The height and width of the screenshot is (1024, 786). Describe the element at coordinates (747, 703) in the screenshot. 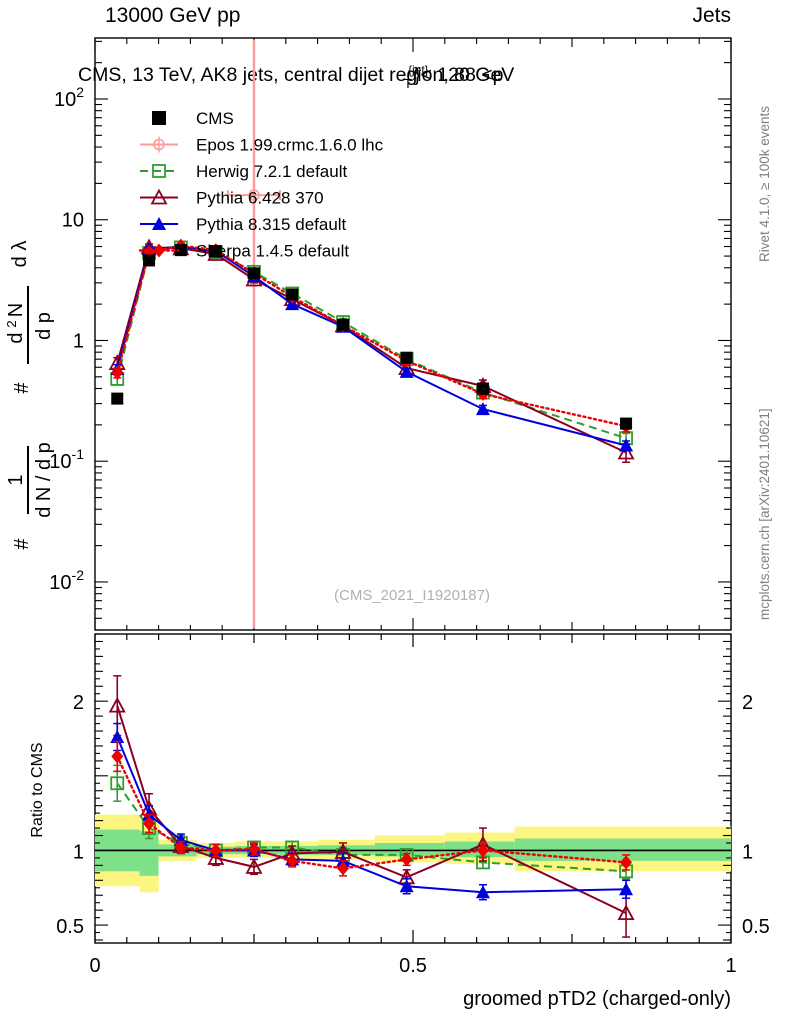

I see `ratio-y-tick-label-right: 2` at that location.